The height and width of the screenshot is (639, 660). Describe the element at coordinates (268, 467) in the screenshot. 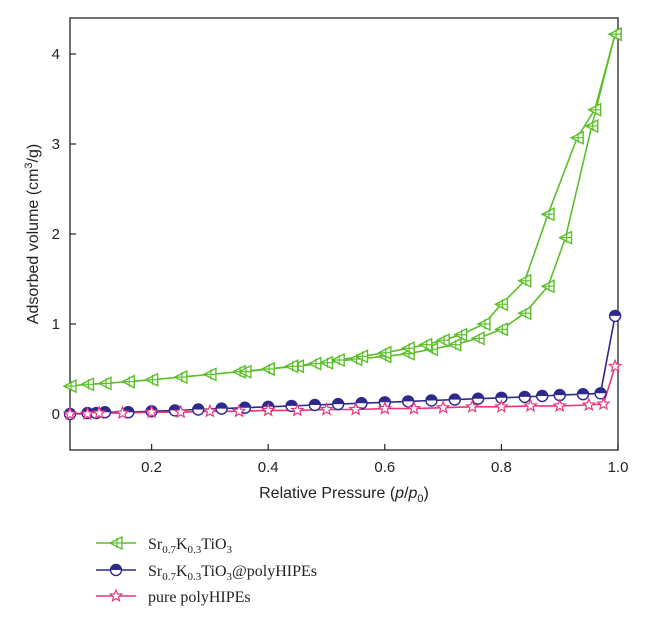

I see `x-tick-label: 0.4` at that location.